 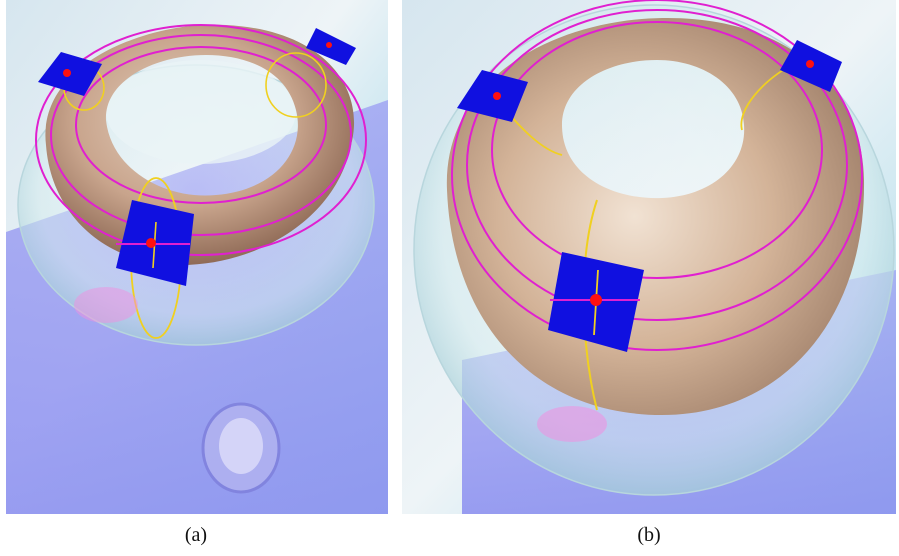 I want to click on caption-b: (b), so click(x=649, y=535).